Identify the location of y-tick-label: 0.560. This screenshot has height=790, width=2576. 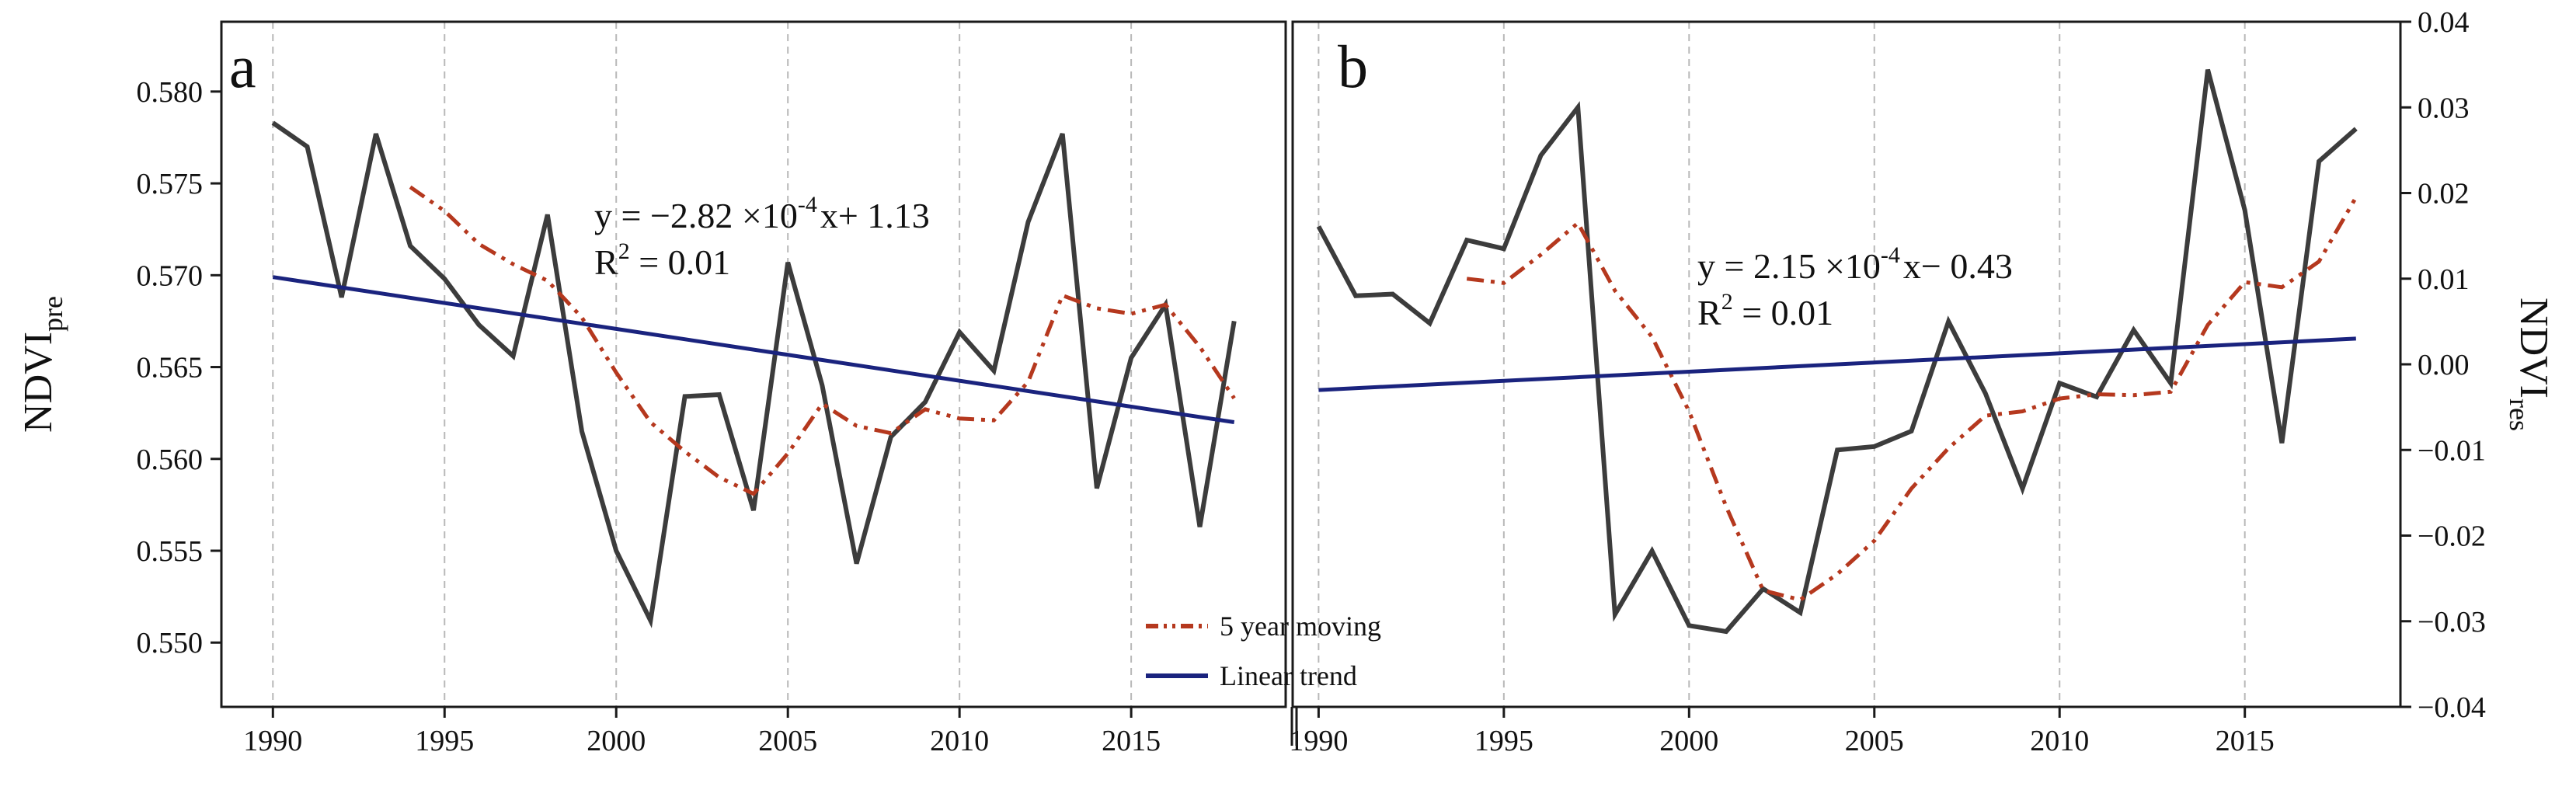
(171, 460).